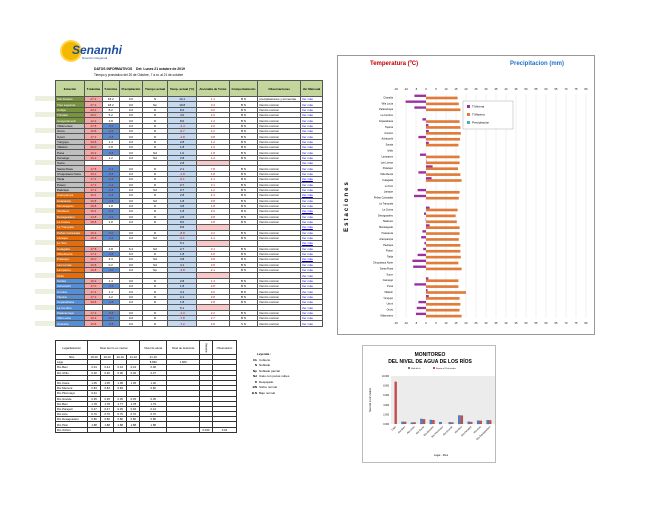 The image size is (660, 510). Describe the element at coordinates (388, 298) in the screenshot. I see `station-label: Yunguyo` at that location.